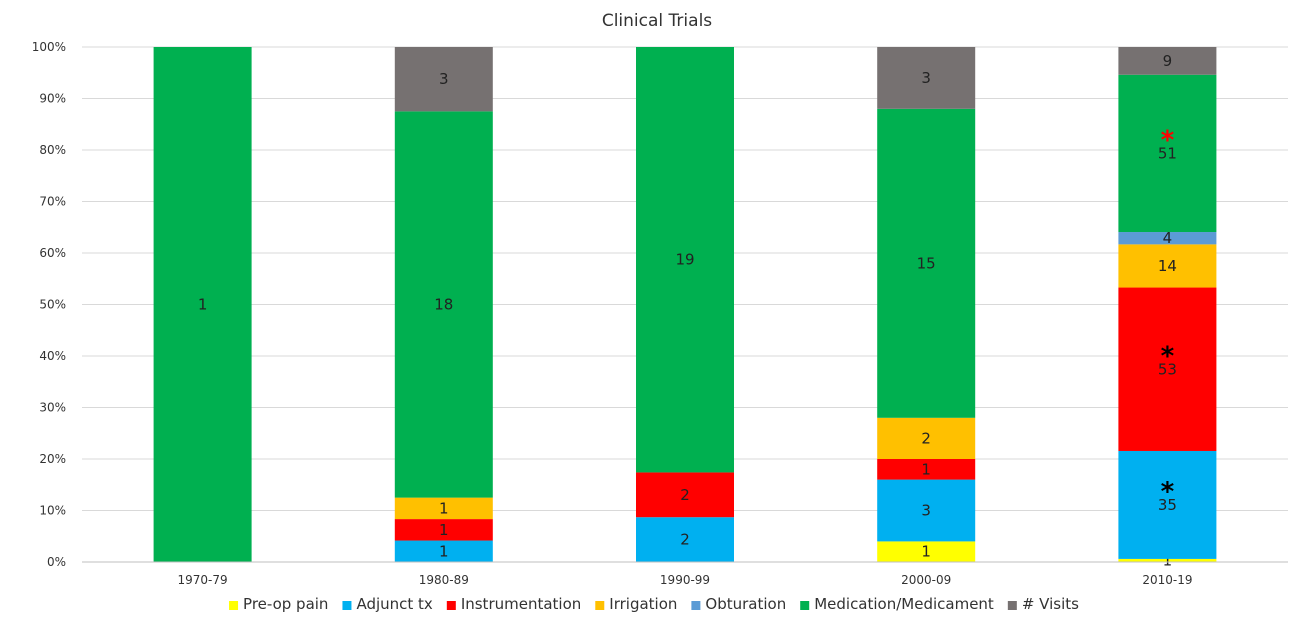 The image size is (1308, 619). I want to click on legend-item: Medication/Medicament, so click(897, 604).